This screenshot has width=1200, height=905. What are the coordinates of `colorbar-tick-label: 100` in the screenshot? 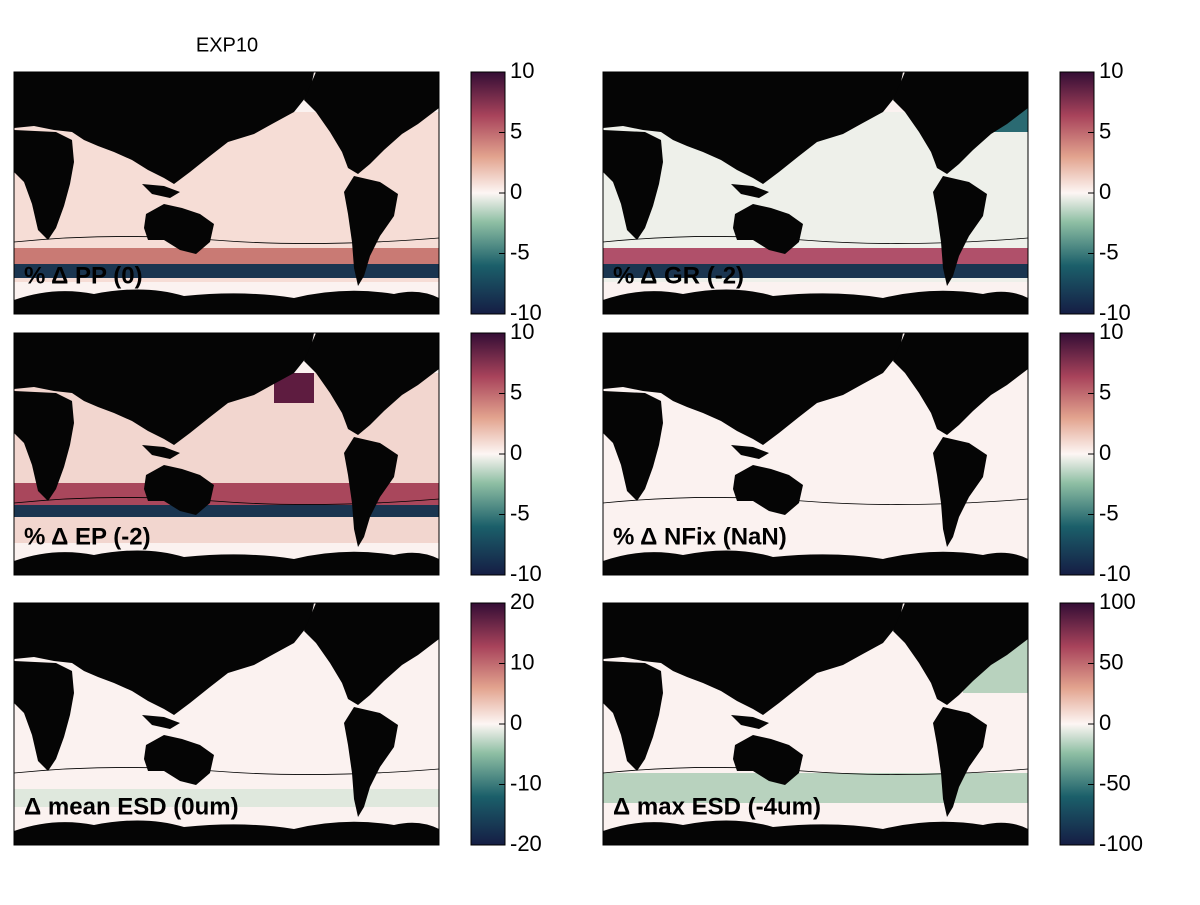 It's located at (1117, 601).